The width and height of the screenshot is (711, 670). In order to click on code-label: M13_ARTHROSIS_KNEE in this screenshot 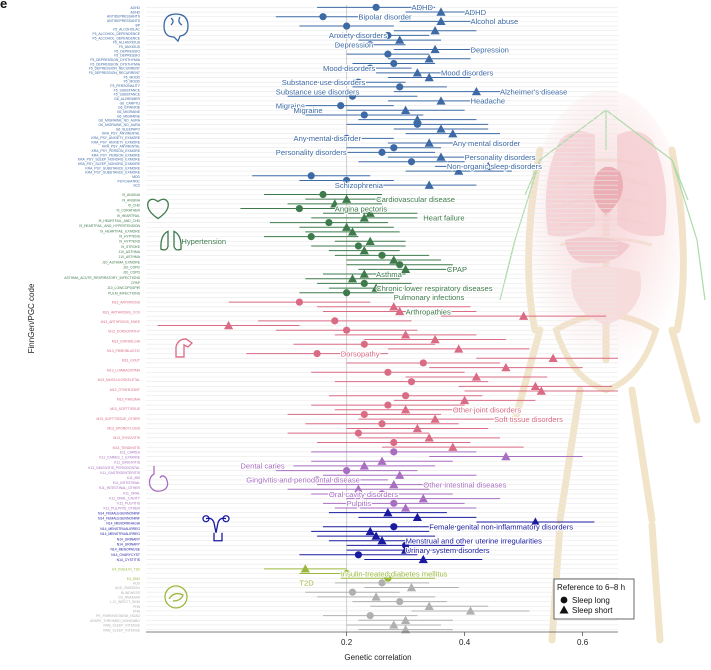, I will do `click(121, 322)`.